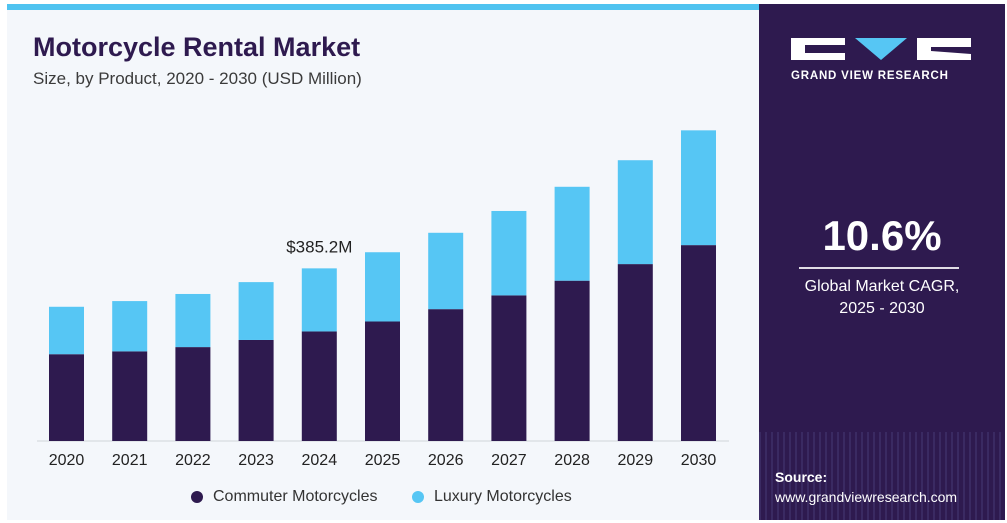 The height and width of the screenshot is (523, 1007). What do you see at coordinates (572, 460) in the screenshot?
I see `x-tick-label-2028: 2028` at bounding box center [572, 460].